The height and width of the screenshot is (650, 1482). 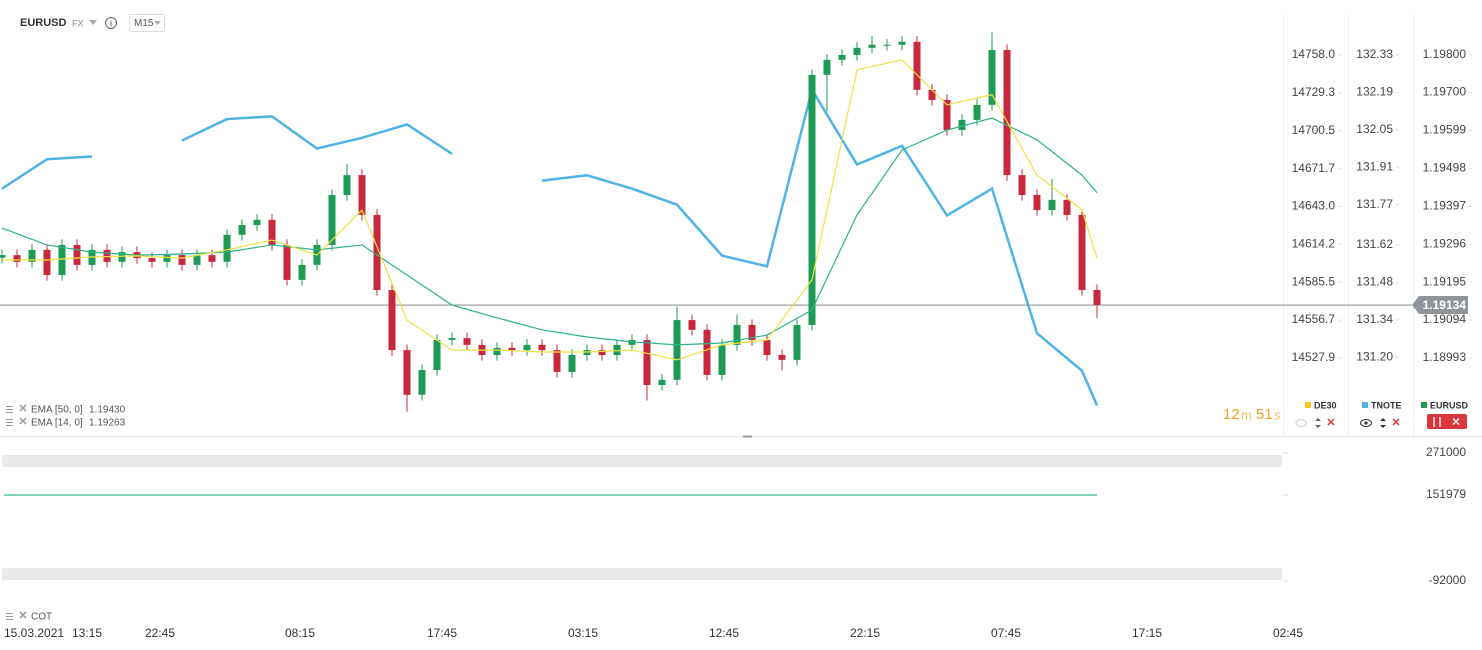 I want to click on legend-label: EURUSD, so click(x=1449, y=405).